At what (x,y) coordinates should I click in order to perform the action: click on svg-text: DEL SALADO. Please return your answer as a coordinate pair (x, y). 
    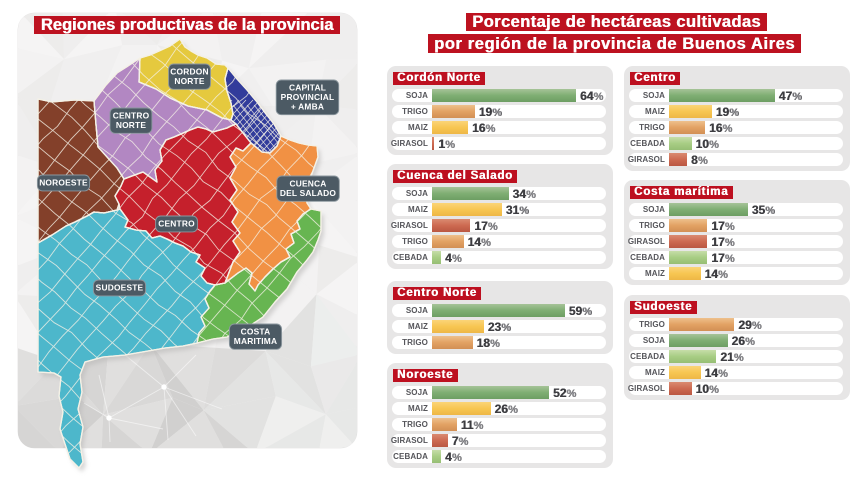
    Looking at the image, I should click on (308, 193).